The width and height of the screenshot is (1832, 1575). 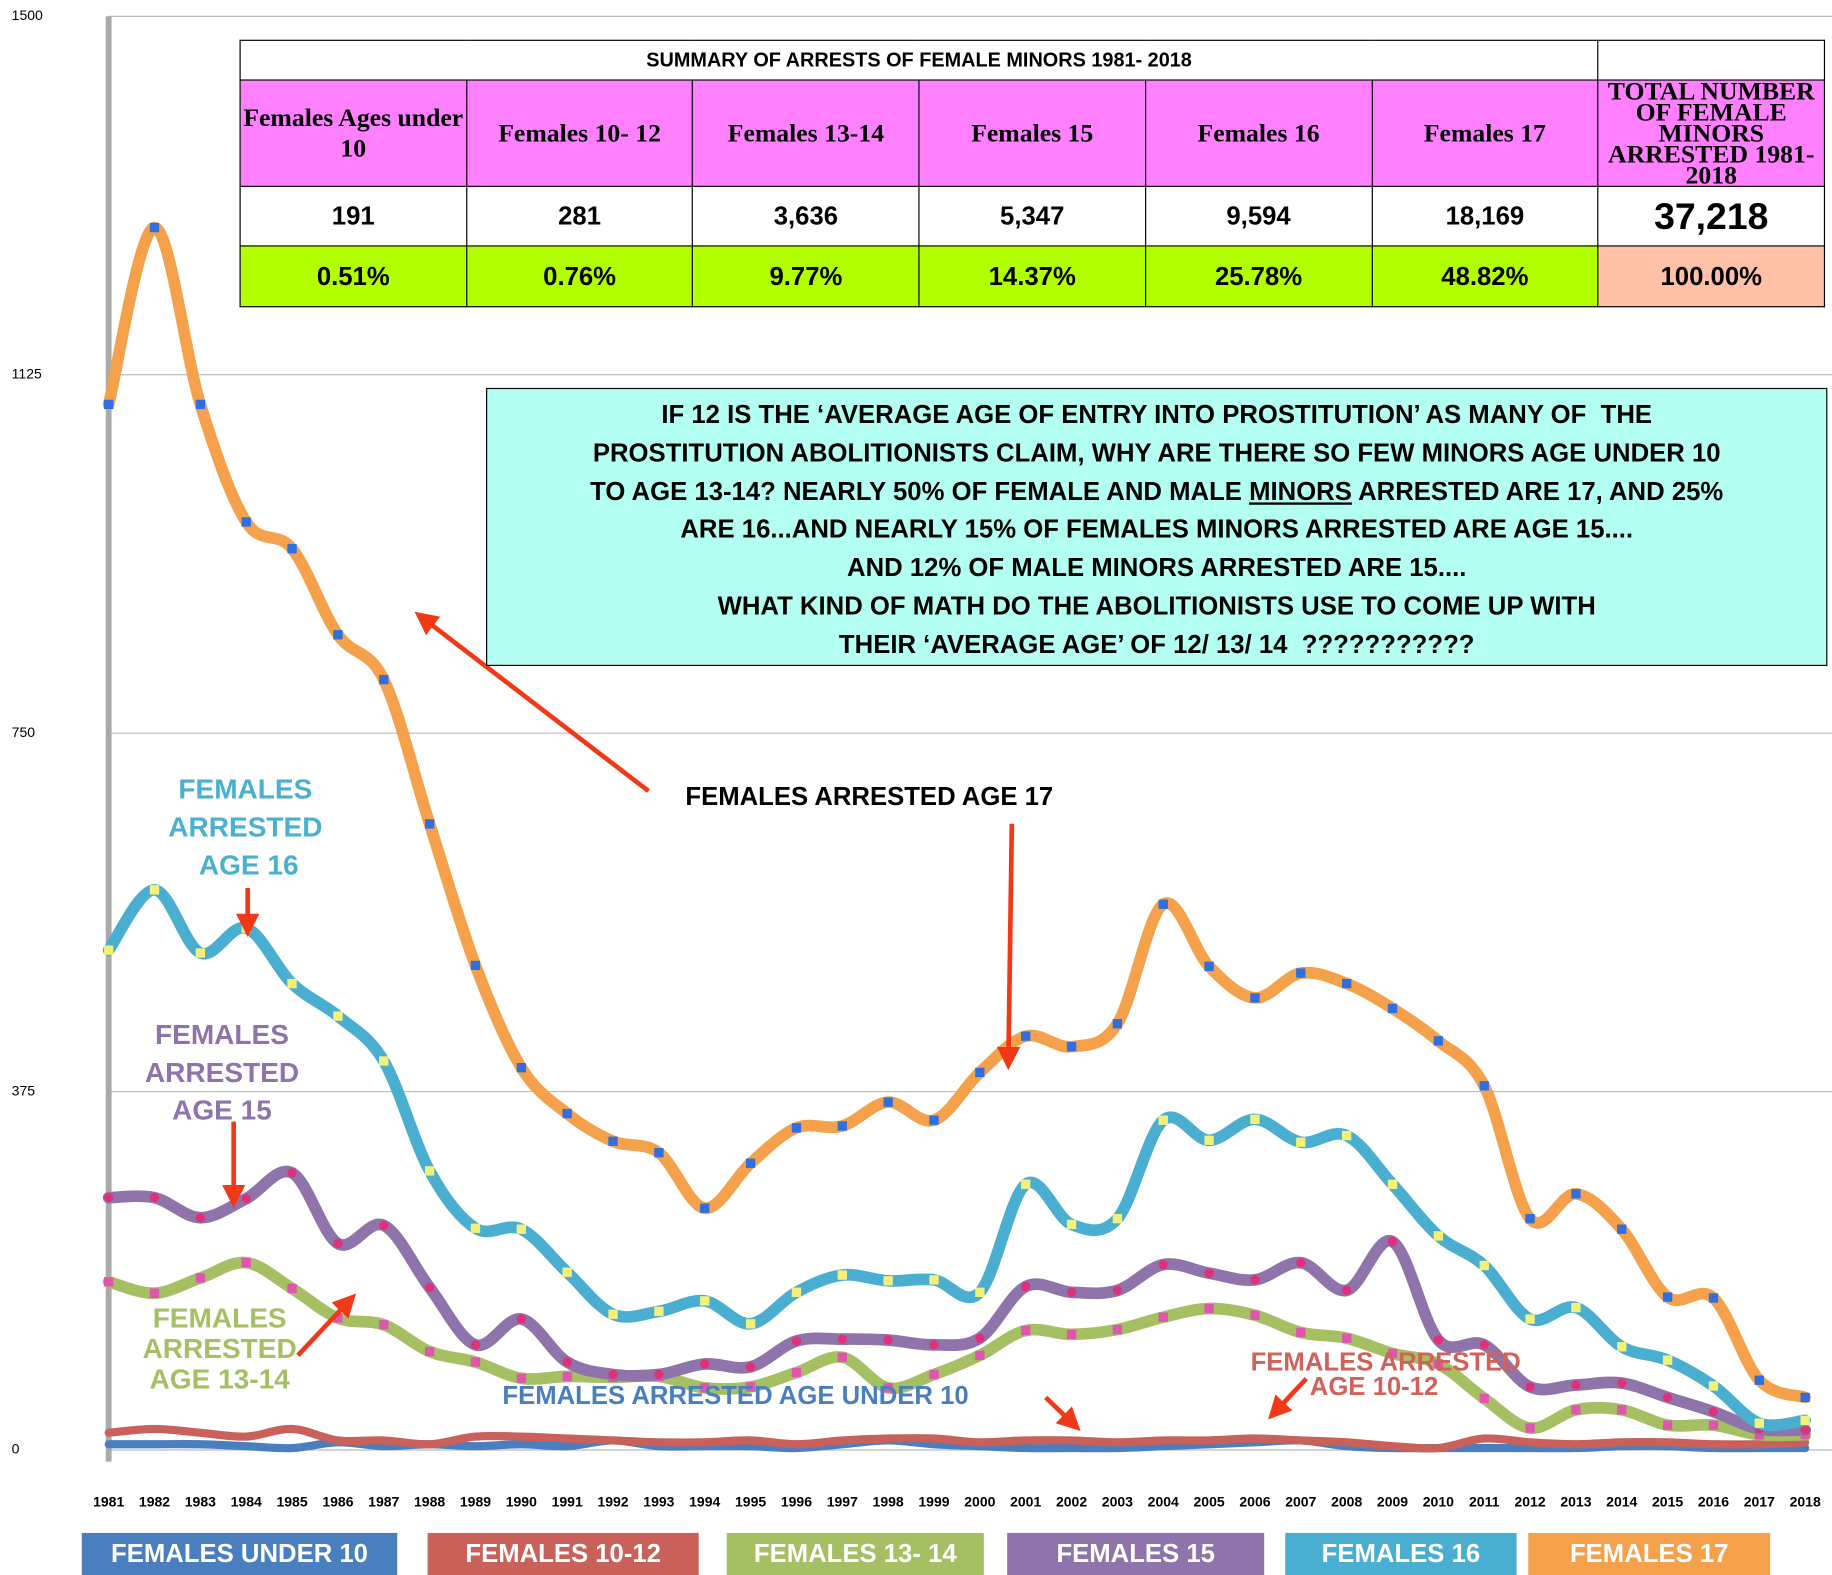 I want to click on table-cell: 191, so click(x=353, y=216).